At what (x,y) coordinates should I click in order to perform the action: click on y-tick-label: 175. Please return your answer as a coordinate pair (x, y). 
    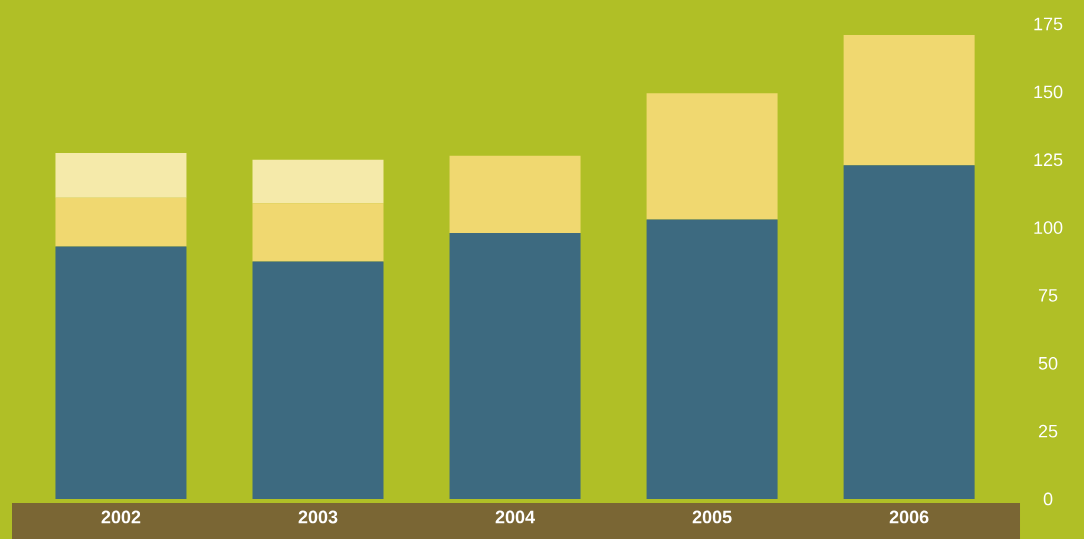
    Looking at the image, I should click on (1048, 24).